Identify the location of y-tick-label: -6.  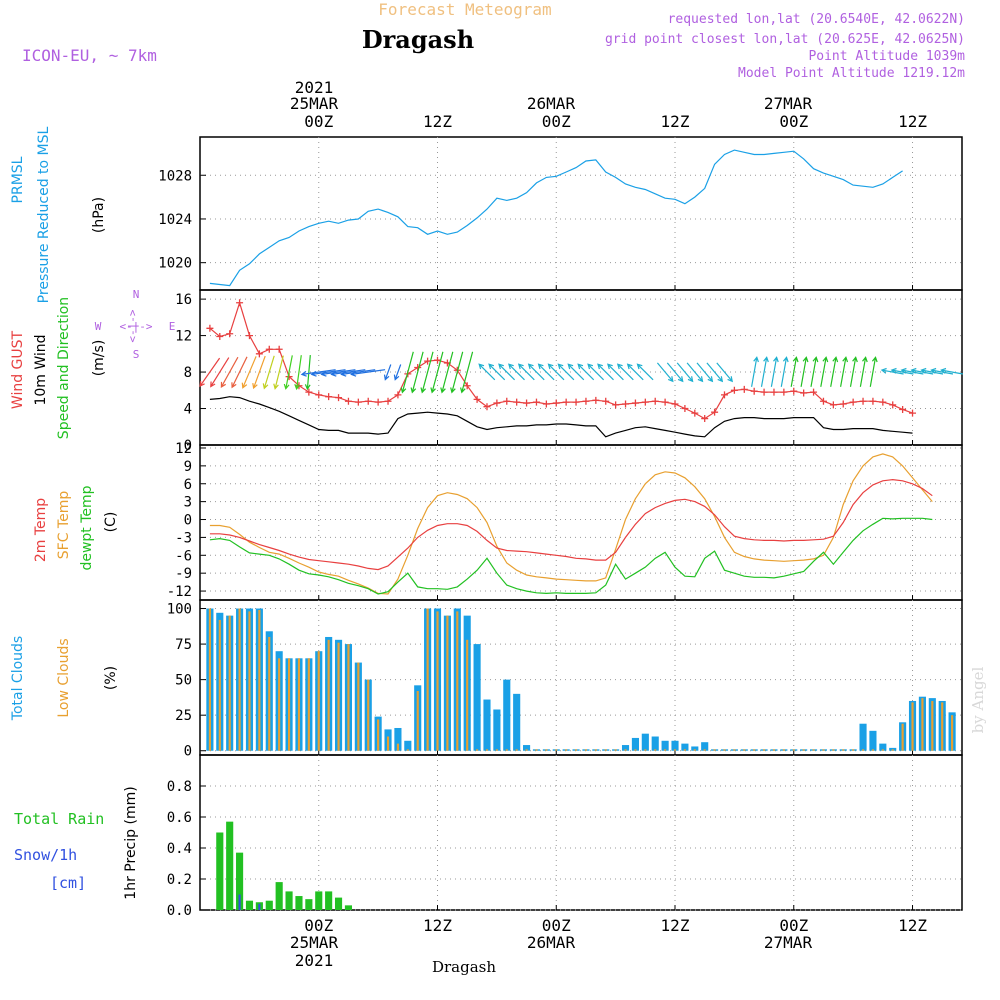
(183, 556).